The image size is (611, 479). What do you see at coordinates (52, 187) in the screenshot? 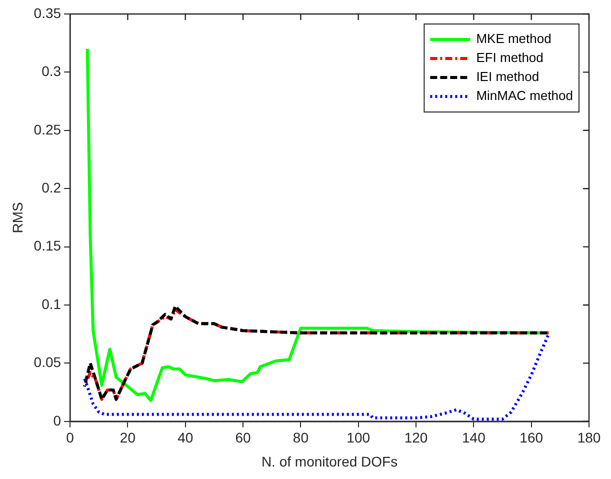
I see `y-tick-label: 0.2` at bounding box center [52, 187].